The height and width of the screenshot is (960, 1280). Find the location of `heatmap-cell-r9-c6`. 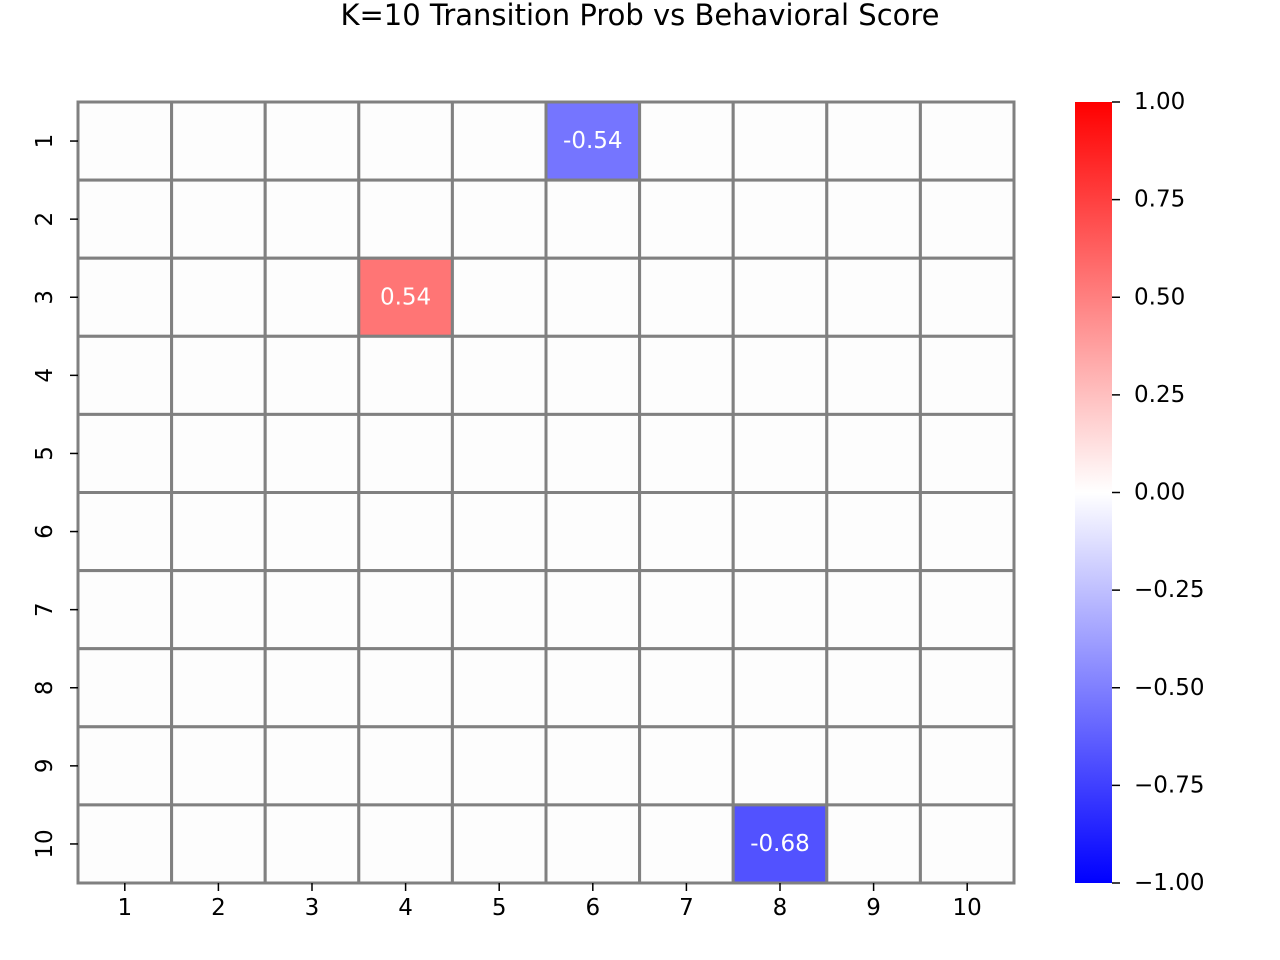

heatmap-cell-r9-c6 is located at coordinates (593, 766).